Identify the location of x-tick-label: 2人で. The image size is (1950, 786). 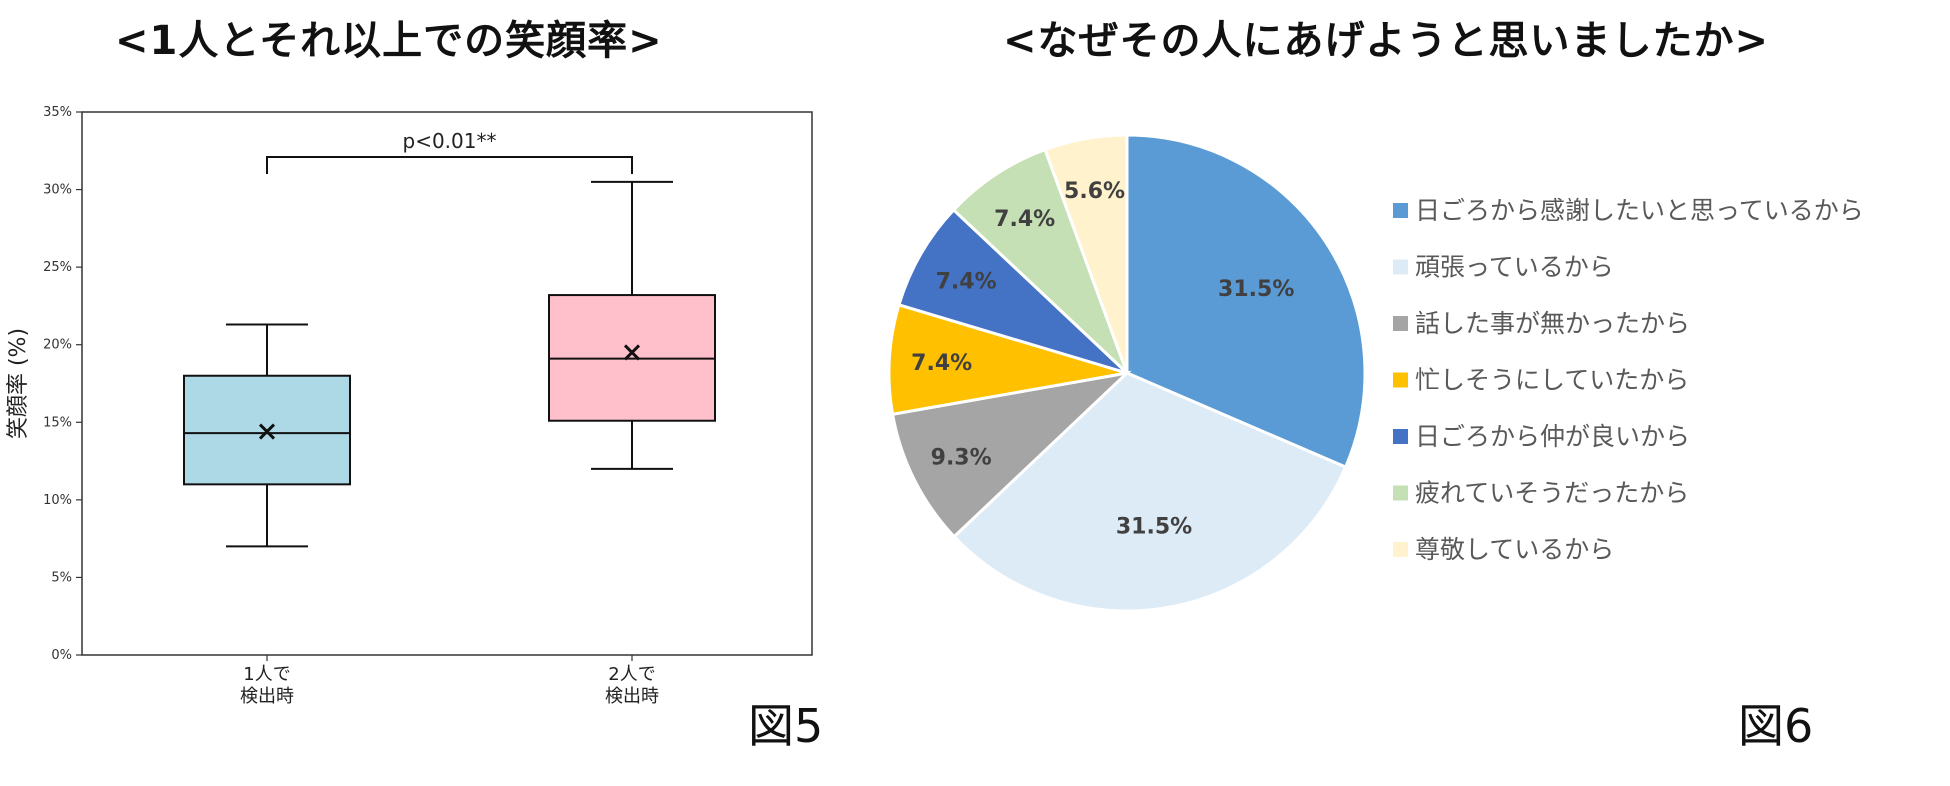
(631, 674).